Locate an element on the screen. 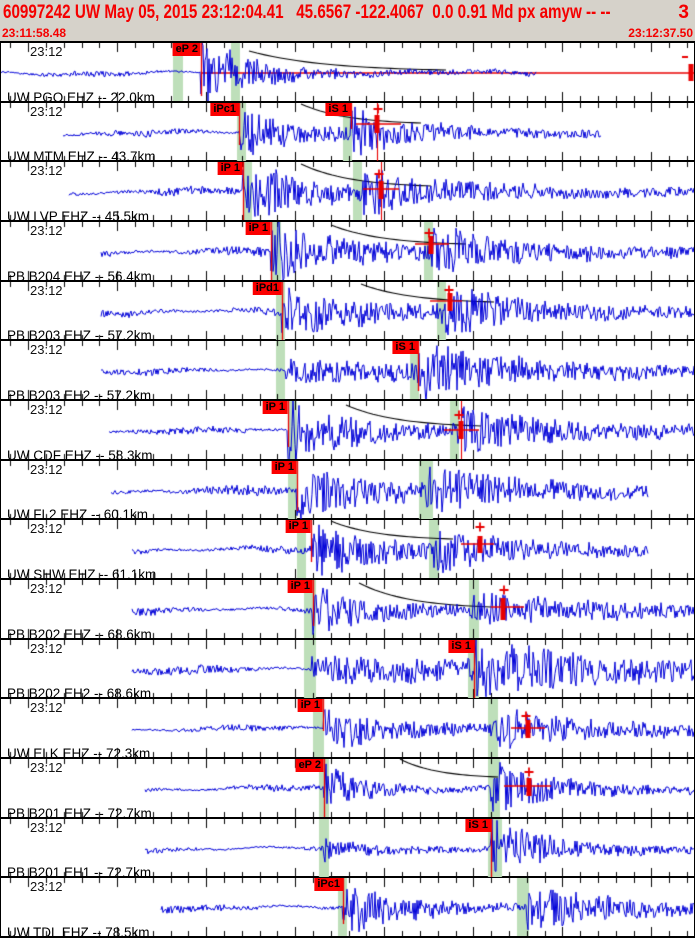 The image size is (695, 938). trace-row: 23:12 PB B204 EHZ -- 56.4km iP 1 is located at coordinates (347, 253).